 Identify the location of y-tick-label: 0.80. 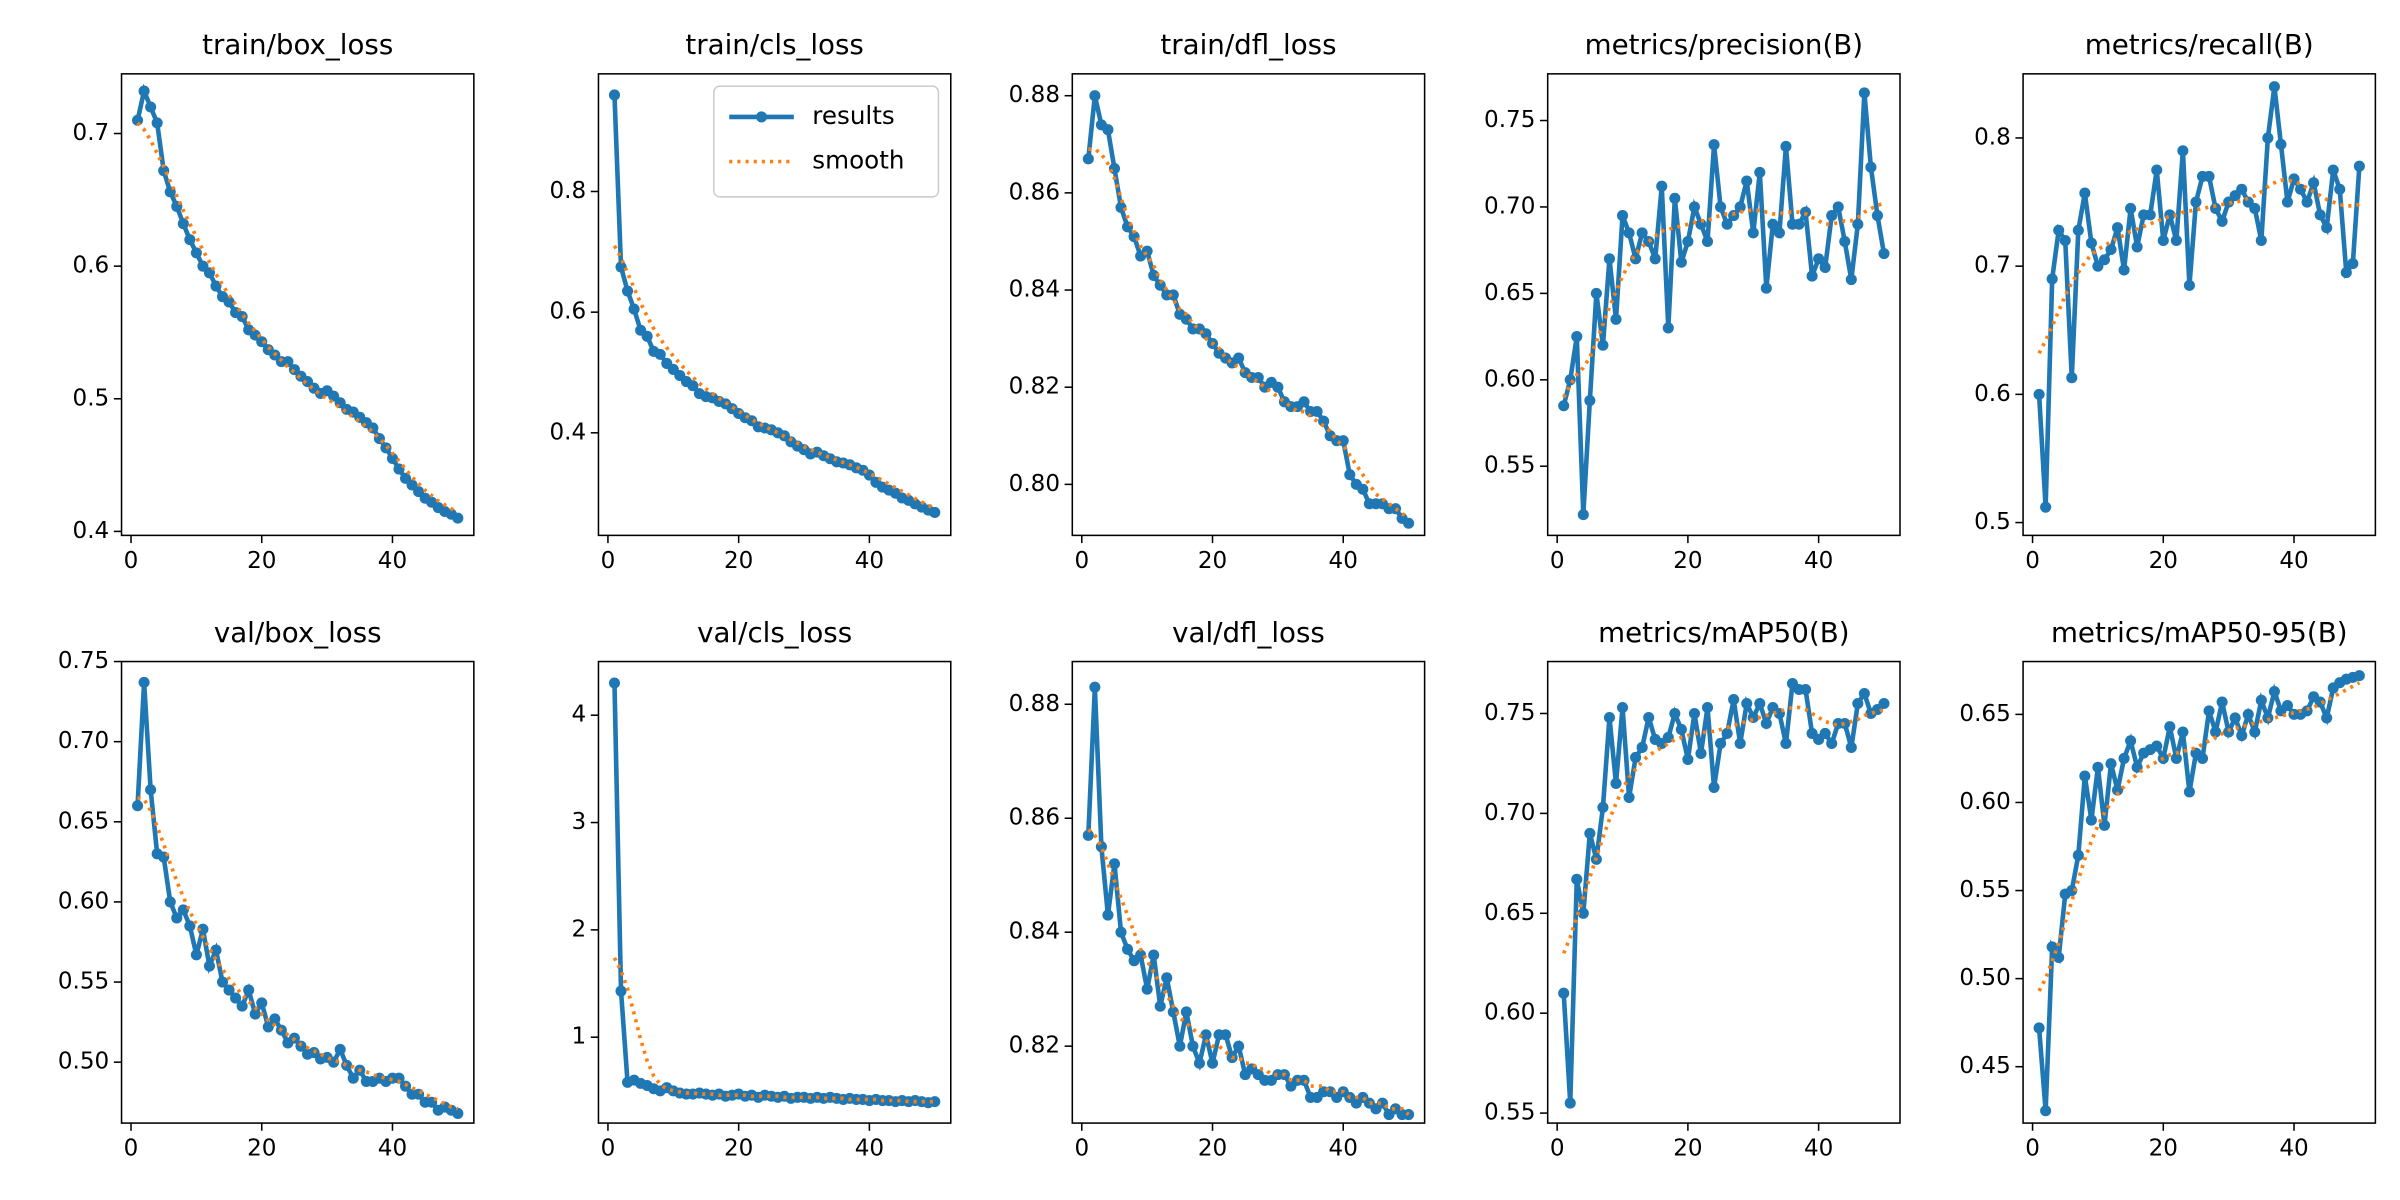
(1034, 484).